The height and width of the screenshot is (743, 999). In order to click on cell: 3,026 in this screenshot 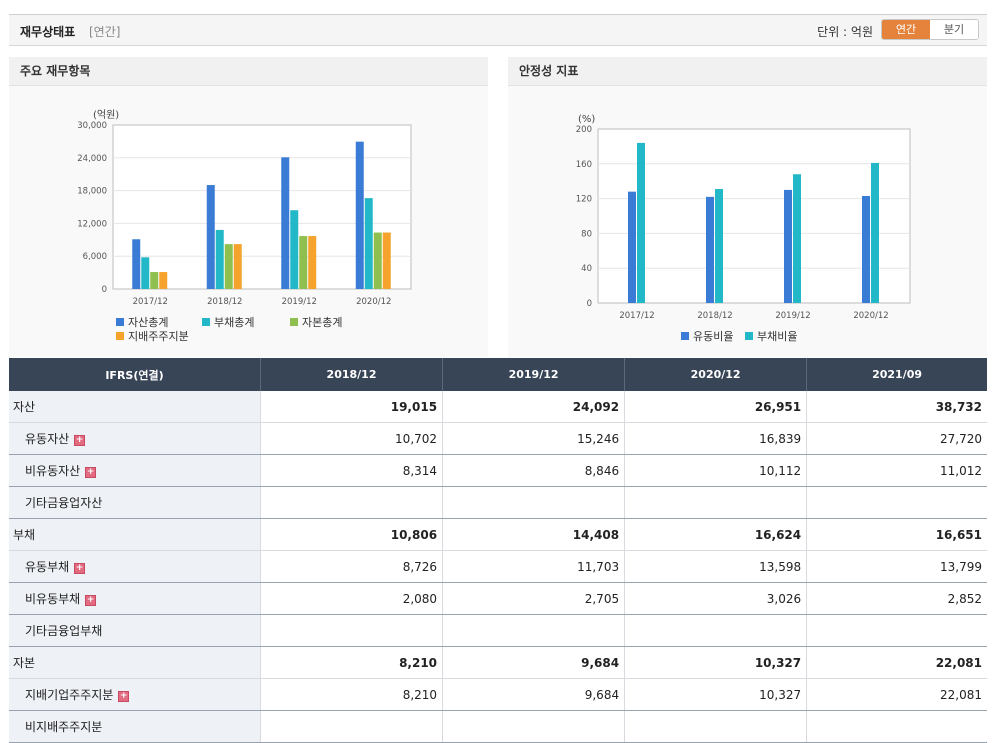, I will do `click(715, 598)`.